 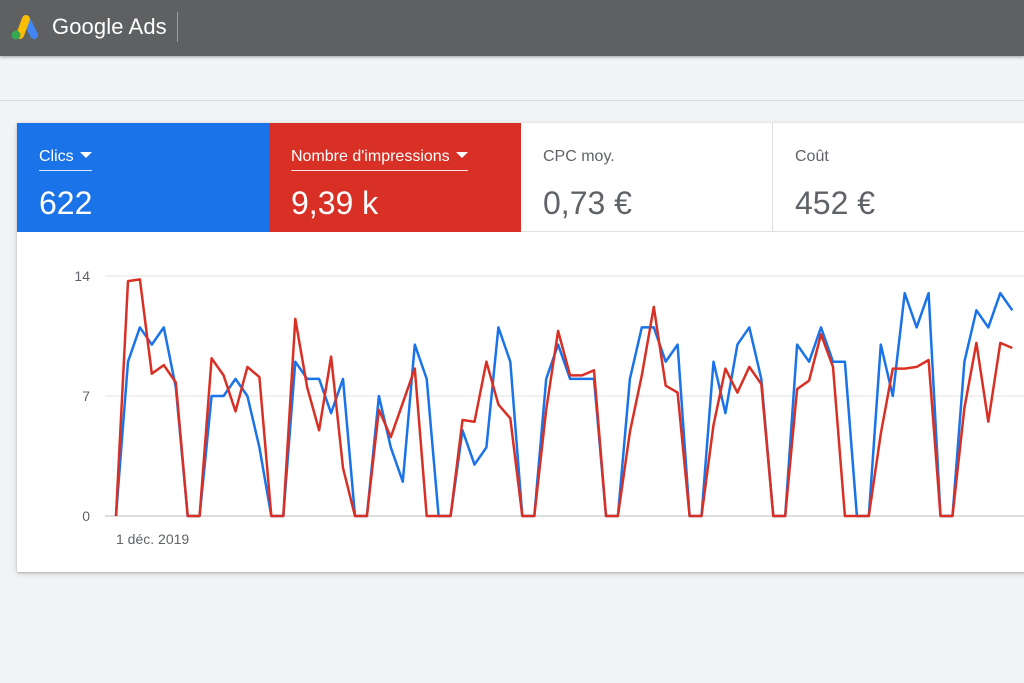 What do you see at coordinates (812, 156) in the screenshot?
I see `metric-cost-label: Coût` at bounding box center [812, 156].